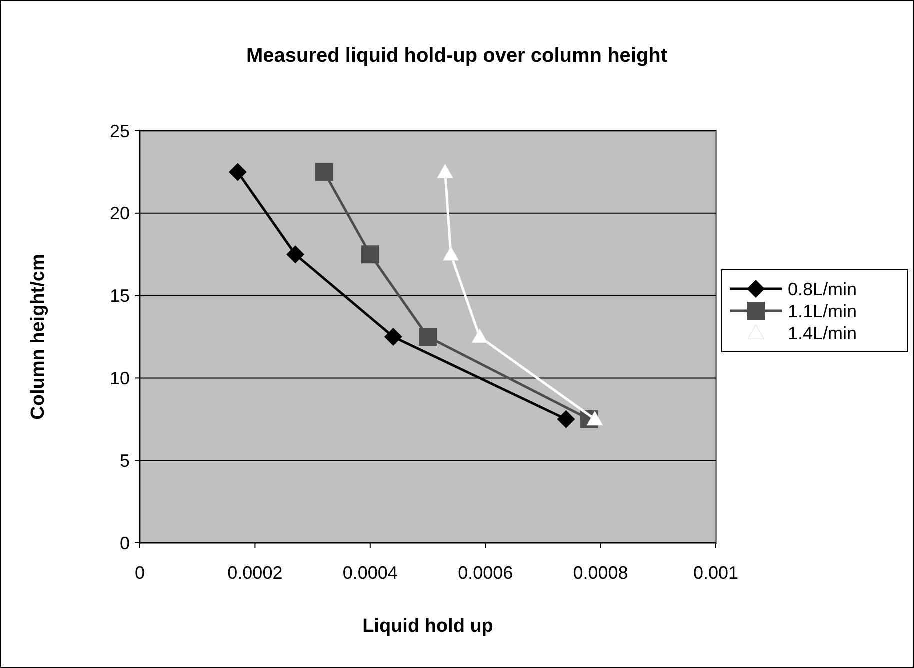 Image resolution: width=914 pixels, height=668 pixels. I want to click on y-axis-title: Column height/cm, so click(38, 337).